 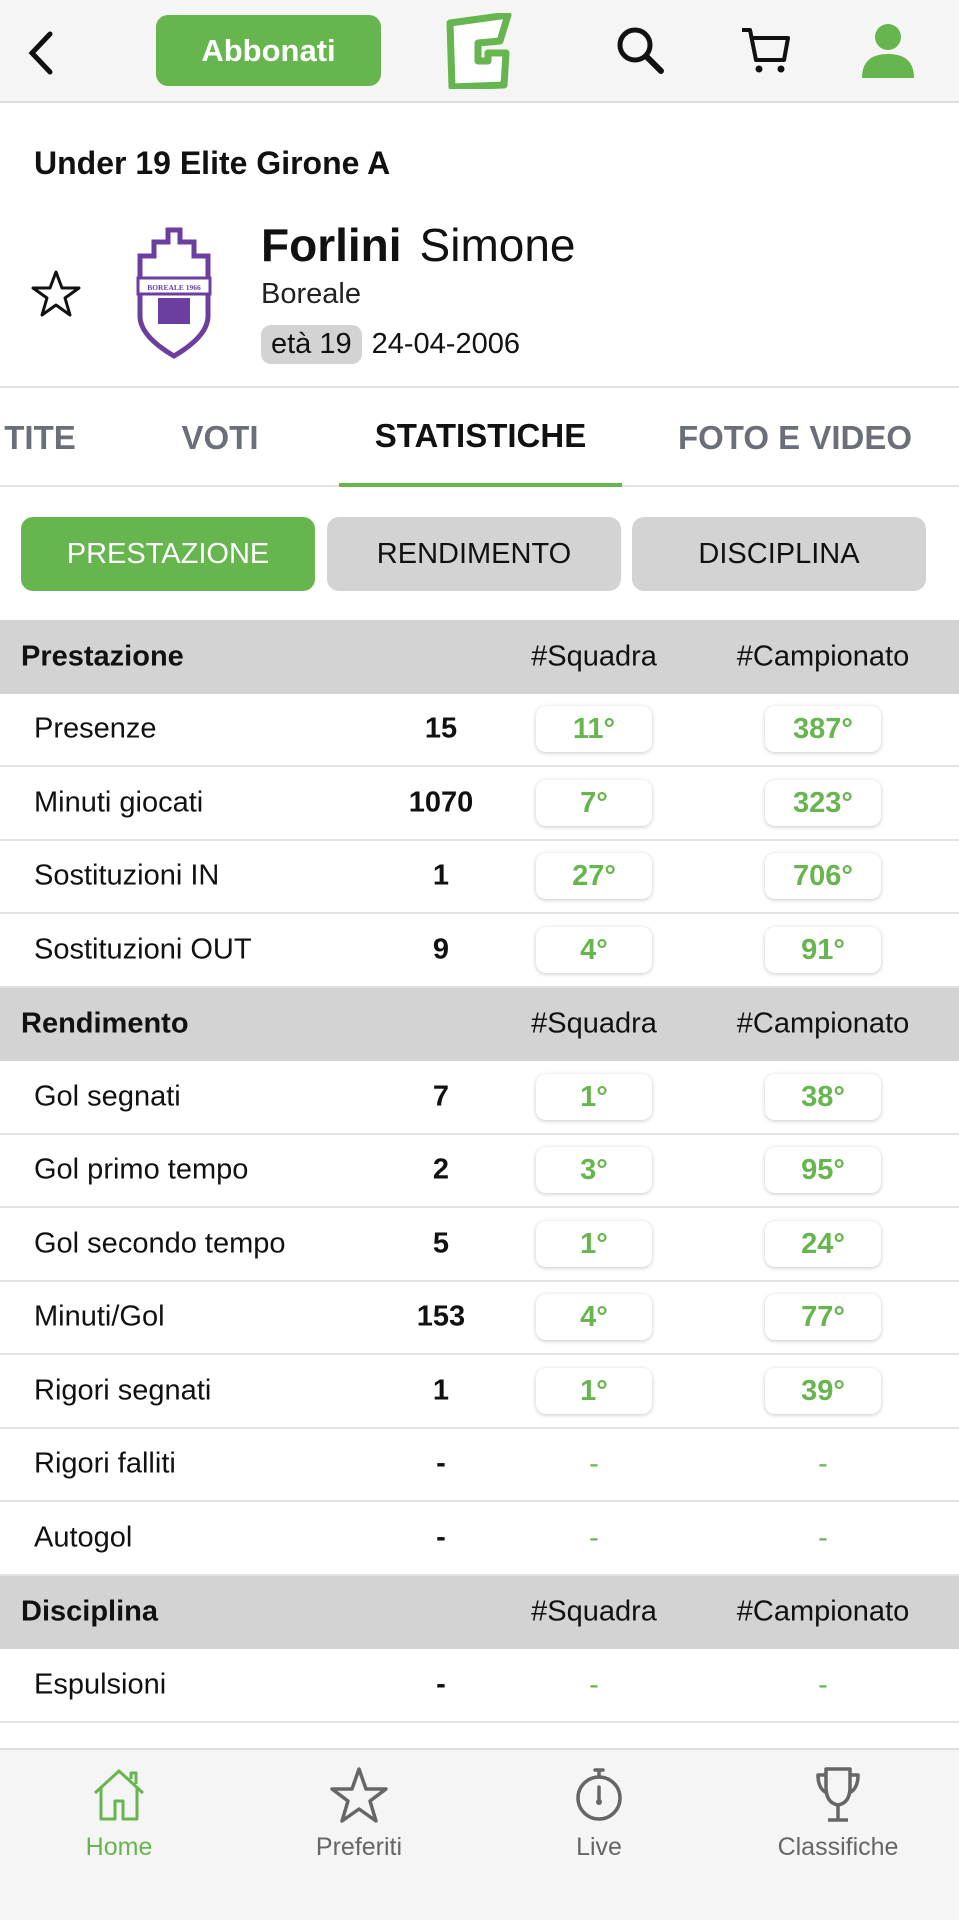 What do you see at coordinates (311, 294) in the screenshot?
I see `player-team: Boreale` at bounding box center [311, 294].